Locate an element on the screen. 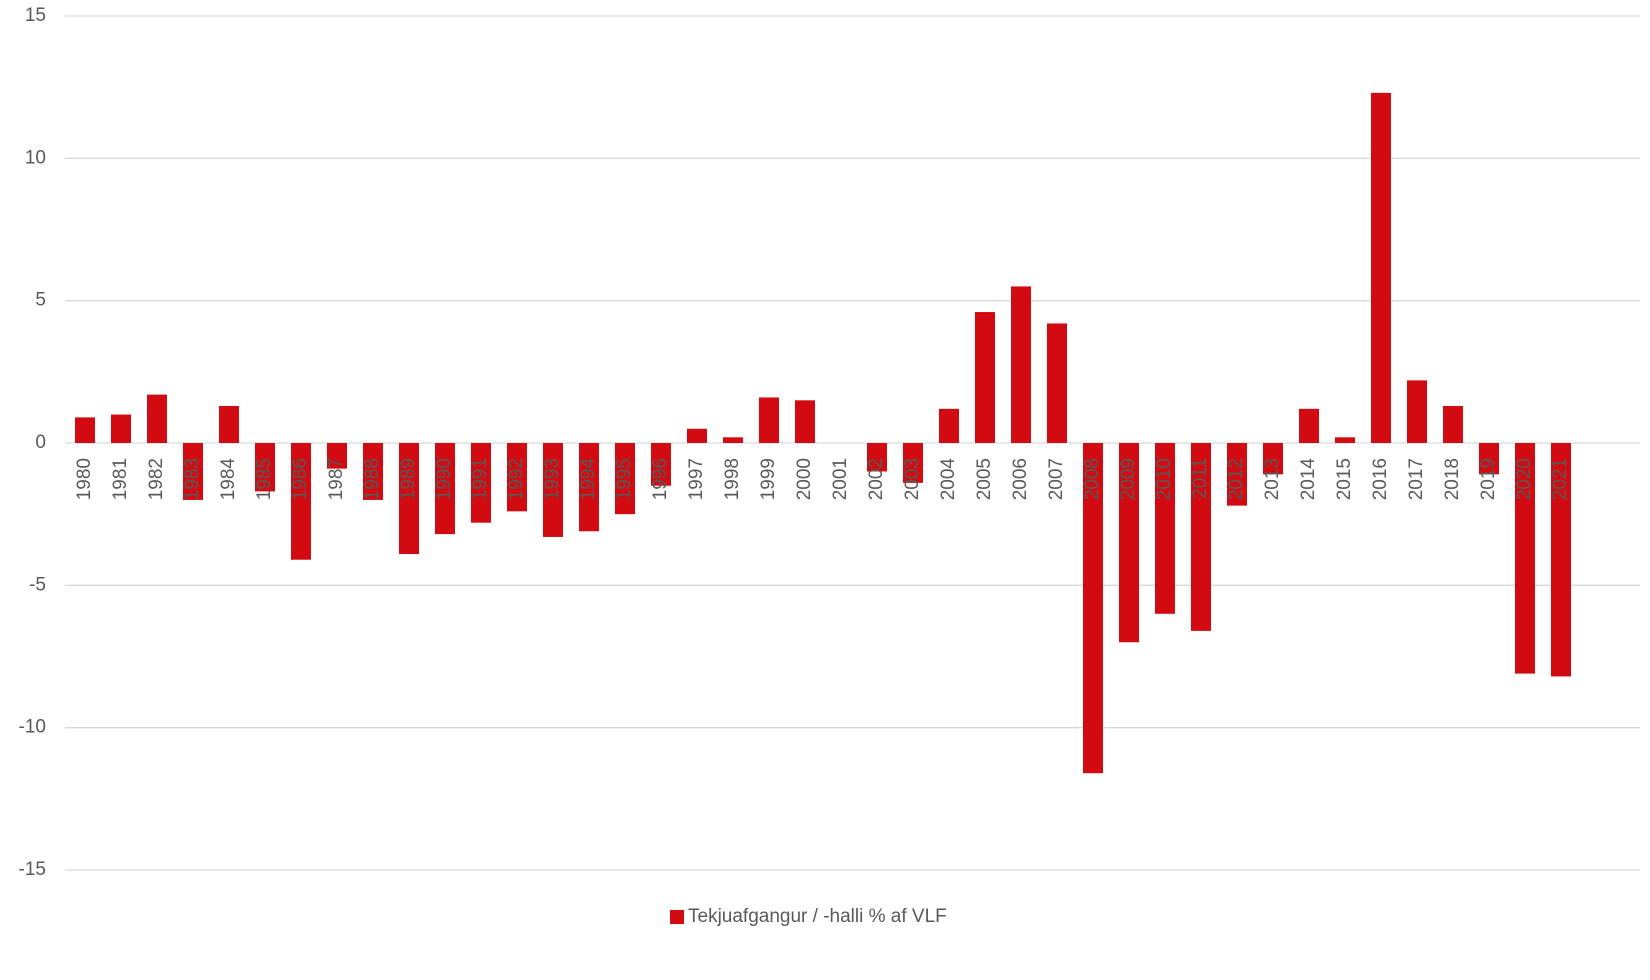 Image resolution: width=1650 pixels, height=980 pixels. x-tick-label: 1995 is located at coordinates (624, 479).